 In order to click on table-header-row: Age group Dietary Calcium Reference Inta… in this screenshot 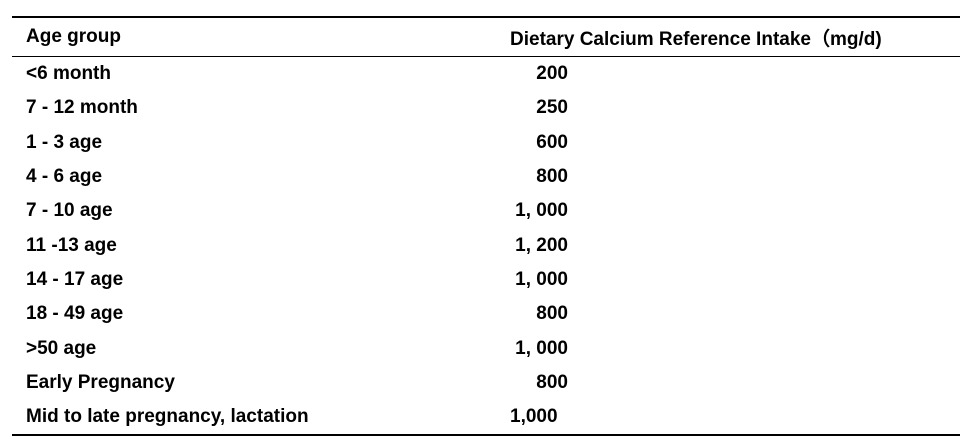, I will do `click(486, 37)`.